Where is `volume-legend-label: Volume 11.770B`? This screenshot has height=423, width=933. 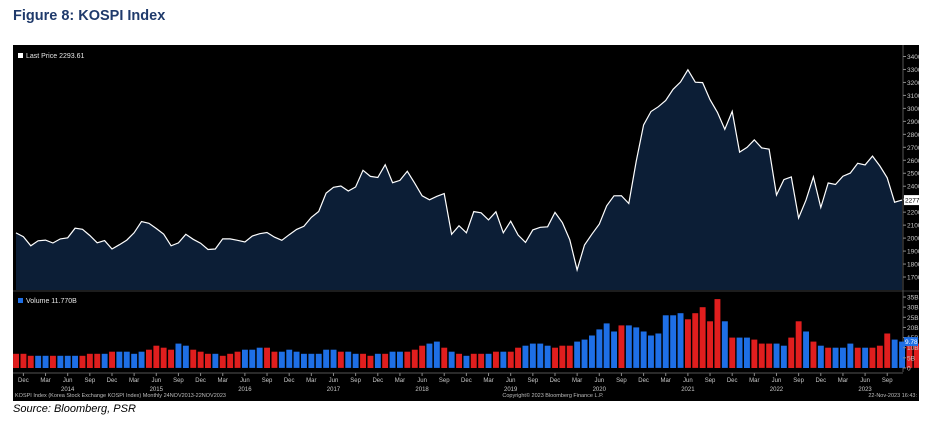
volume-legend-label: Volume 11.770B is located at coordinates (51, 301).